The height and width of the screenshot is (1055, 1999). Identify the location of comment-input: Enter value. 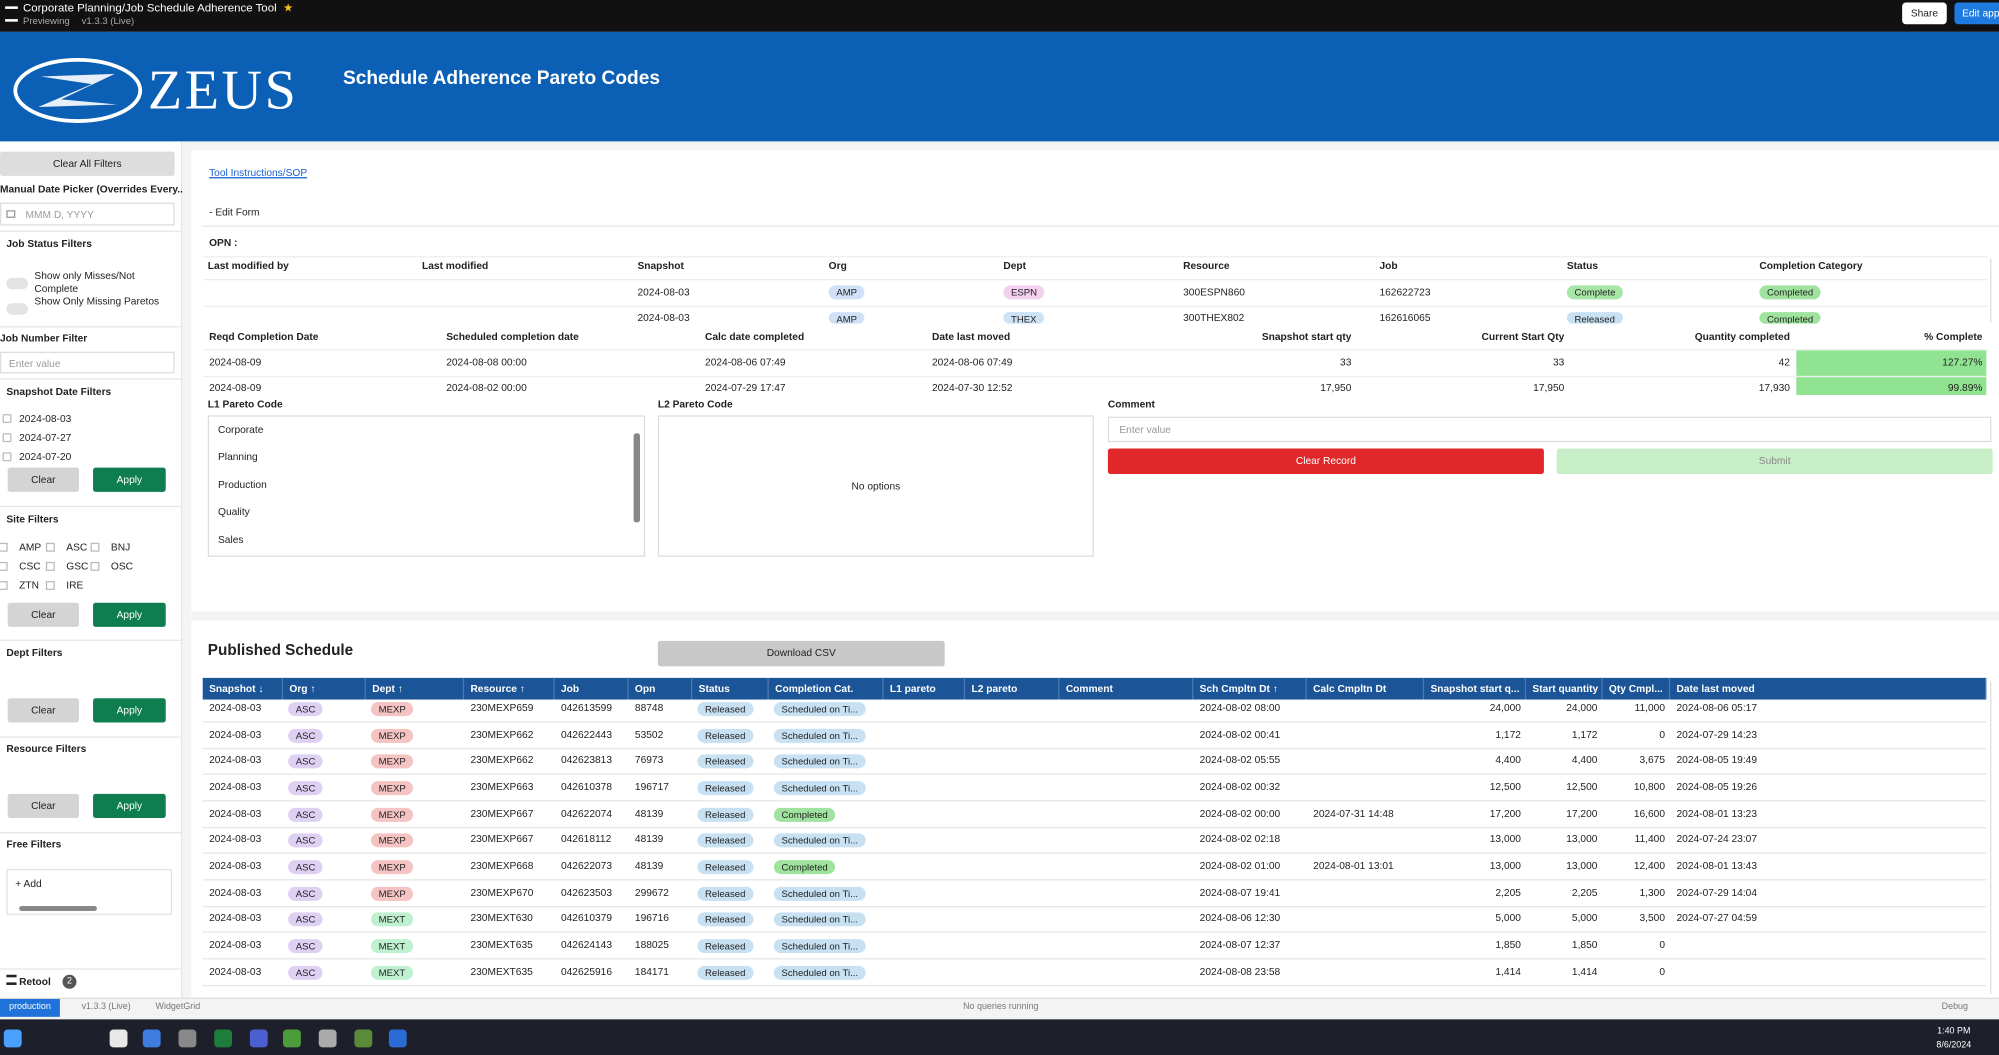
(1549, 429).